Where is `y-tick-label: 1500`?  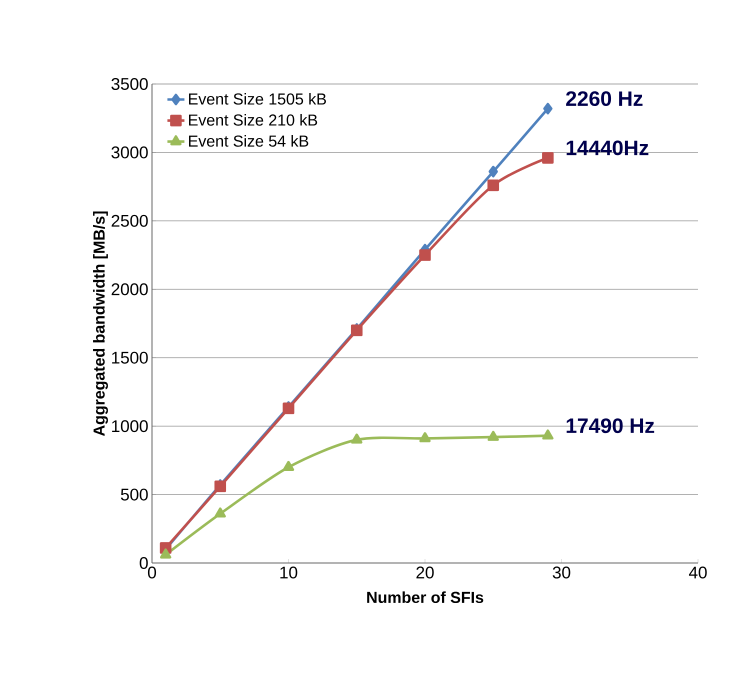
y-tick-label: 1500 is located at coordinates (130, 358).